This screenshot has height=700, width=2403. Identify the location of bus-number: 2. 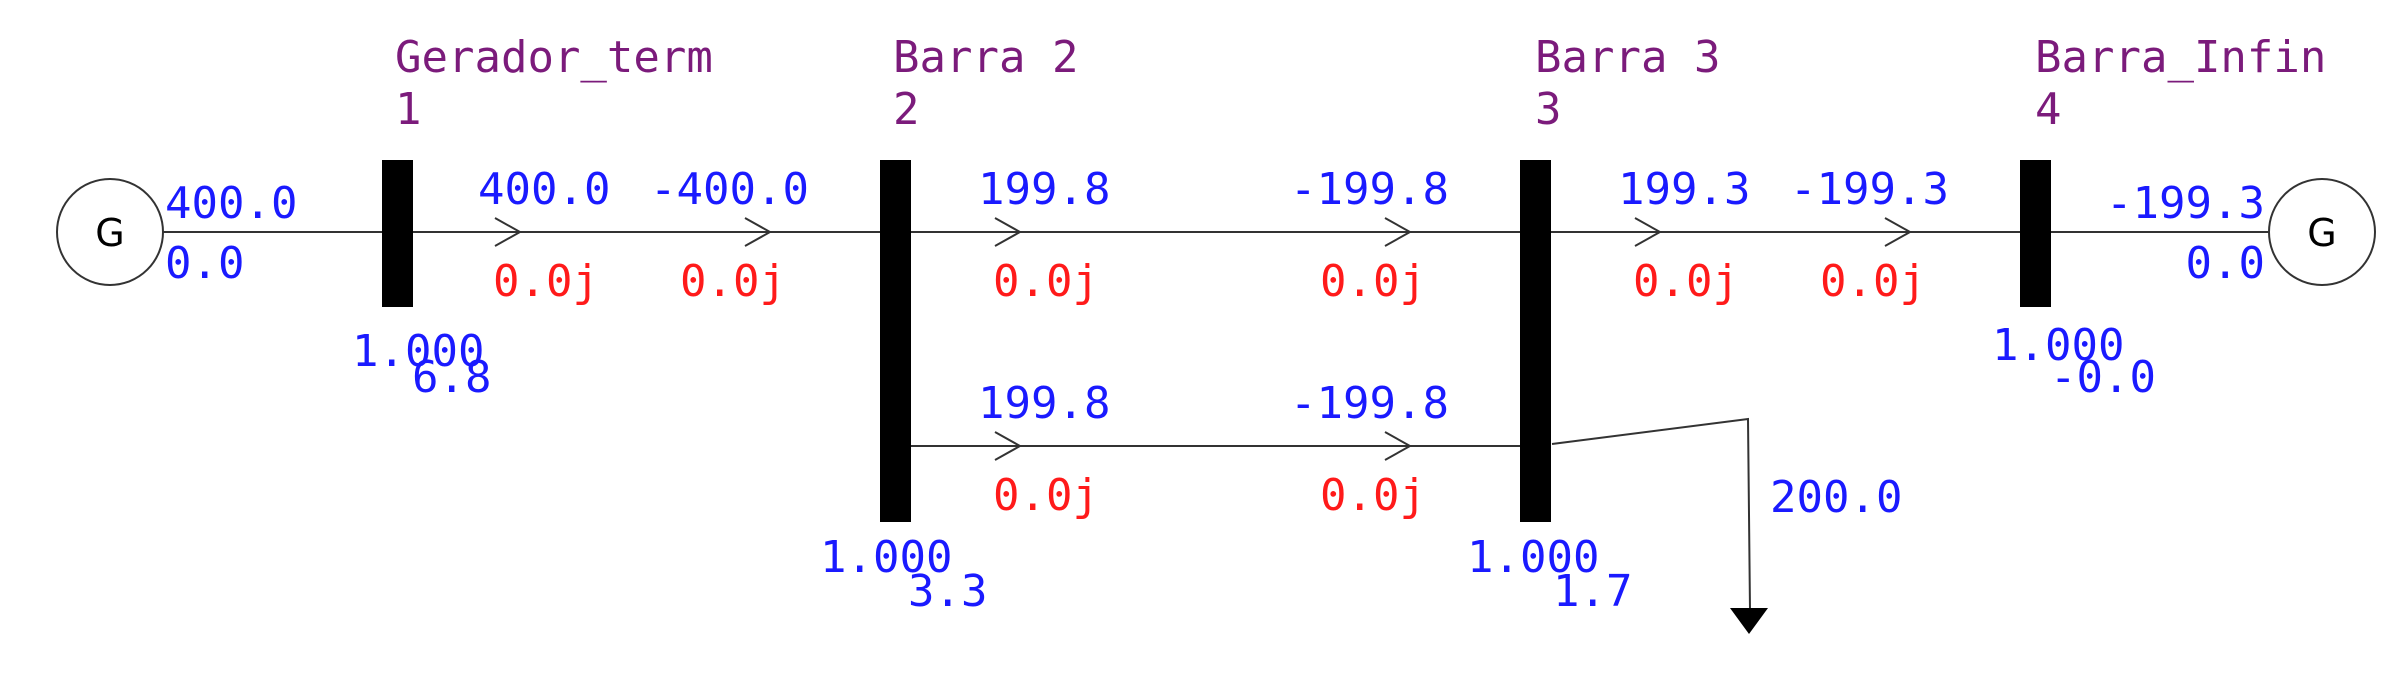
(906, 109).